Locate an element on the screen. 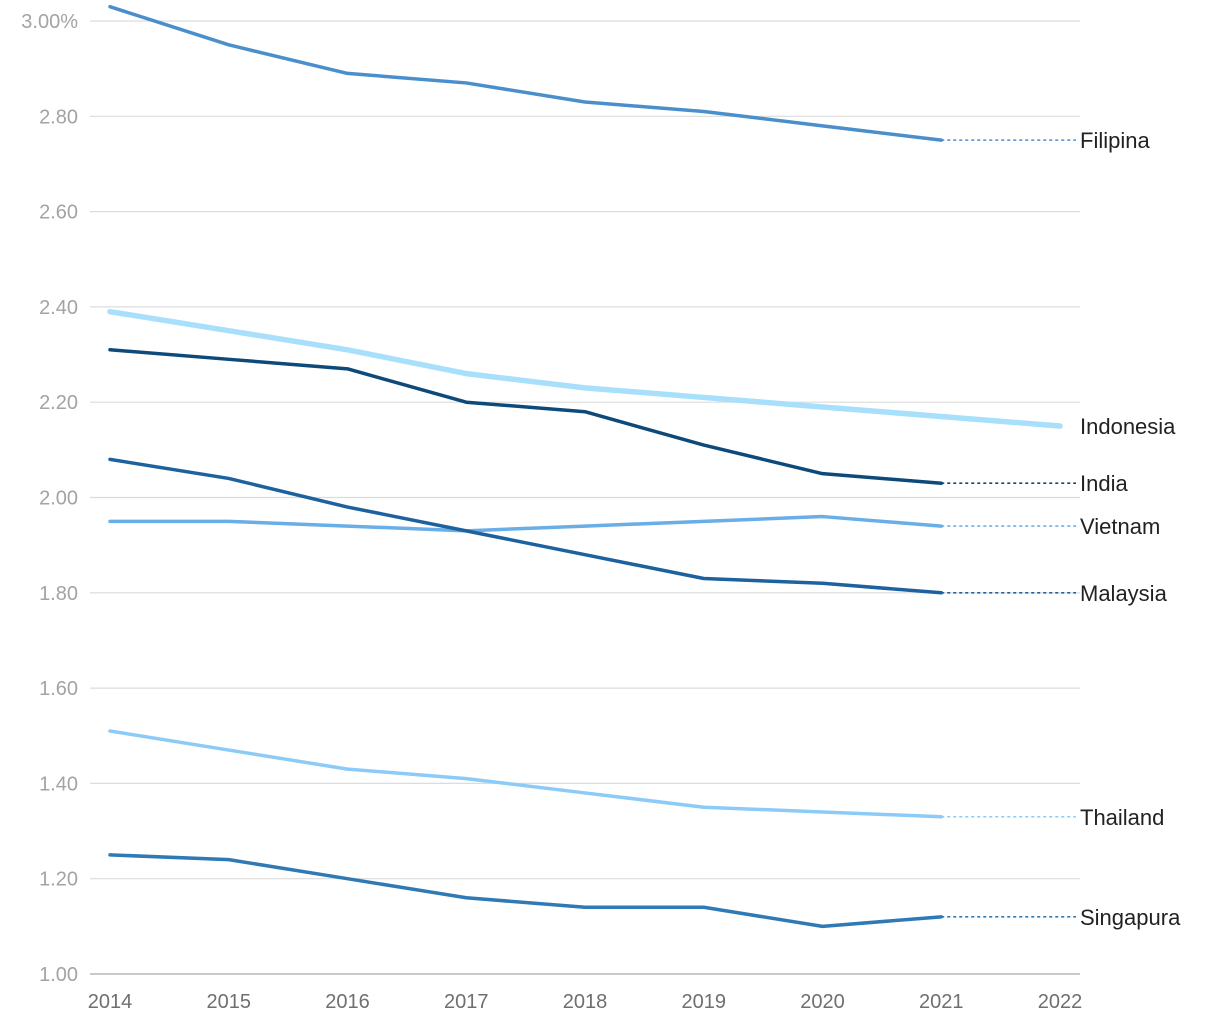 The height and width of the screenshot is (1020, 1220). series-line-indonesia is located at coordinates (585, 368).